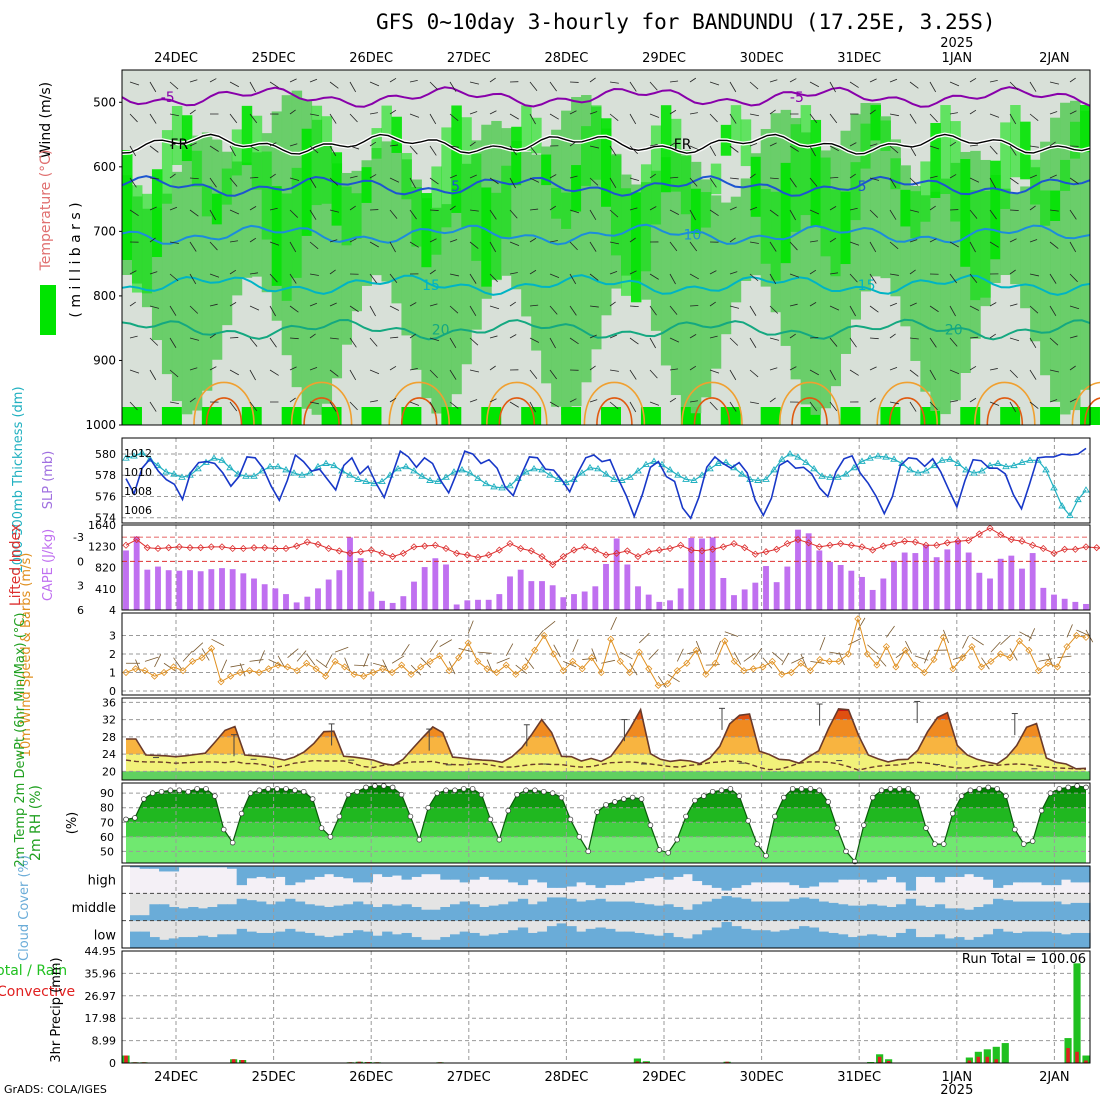  I want to click on temp-line, so click(606, 738).